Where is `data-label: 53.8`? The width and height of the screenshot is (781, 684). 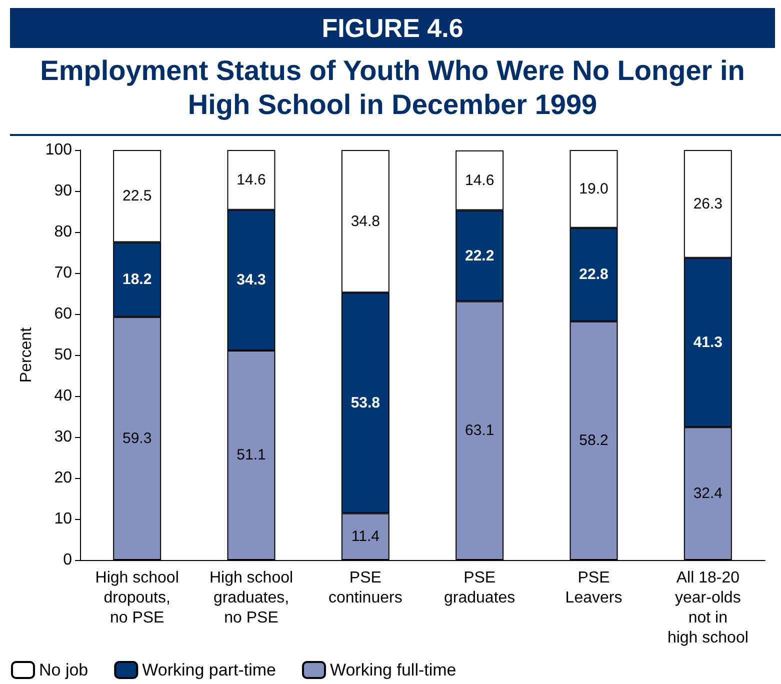
data-label: 53.8 is located at coordinates (365, 403).